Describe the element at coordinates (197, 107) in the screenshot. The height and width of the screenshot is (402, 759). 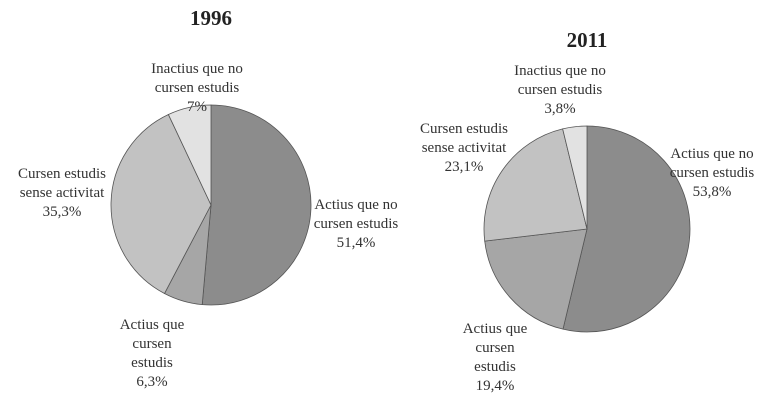
I see `slice-value: 7%` at that location.